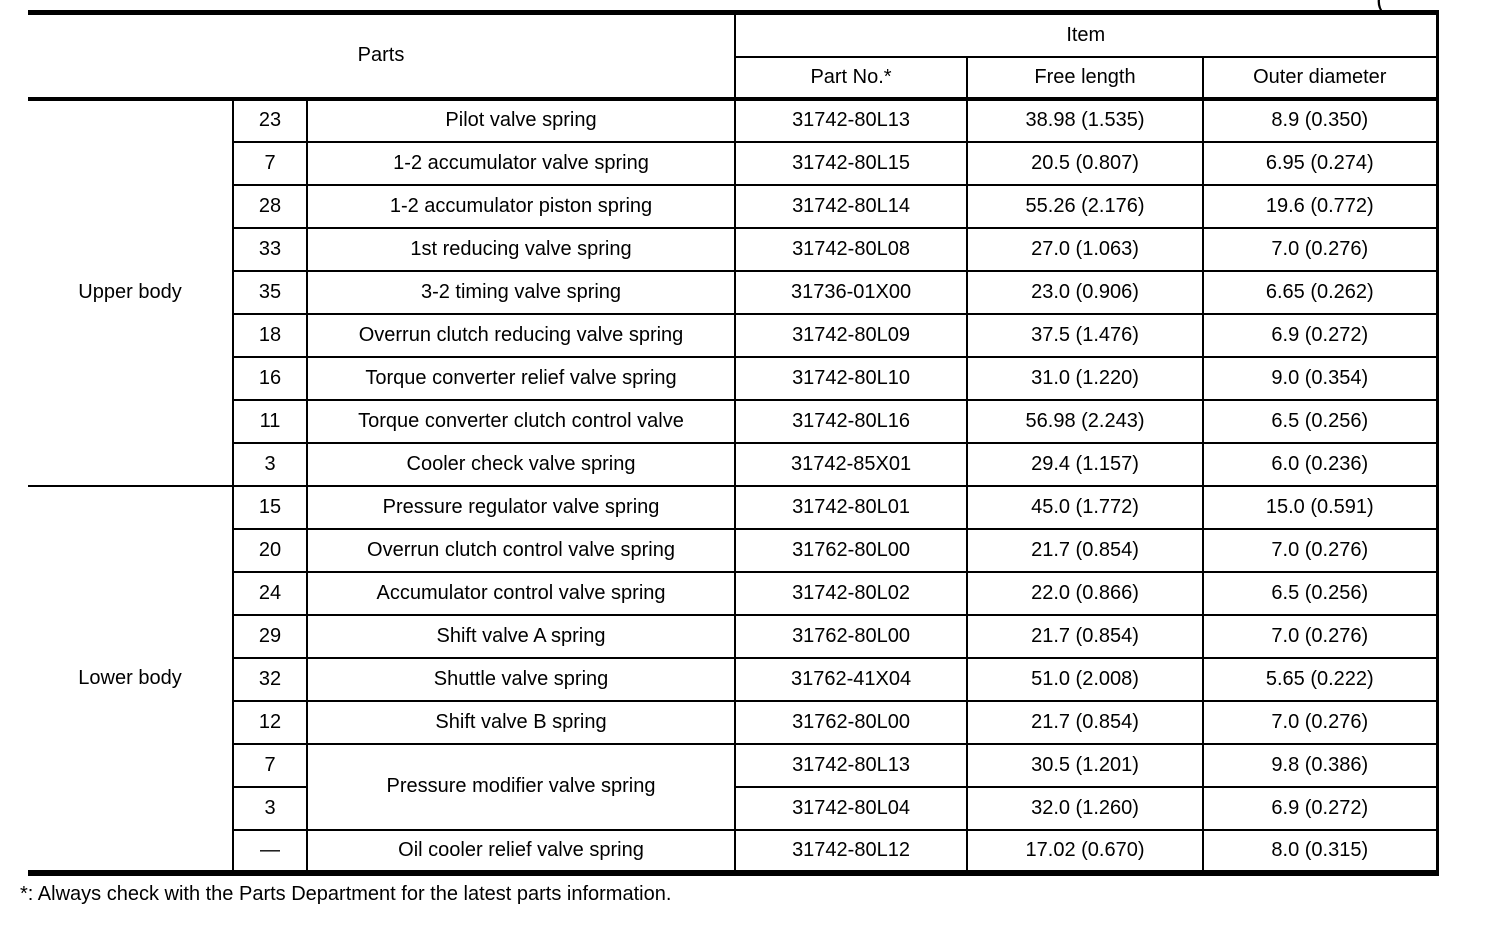 The image size is (1504, 928). I want to click on part-name-cell: Shuttle valve spring, so click(521, 679).